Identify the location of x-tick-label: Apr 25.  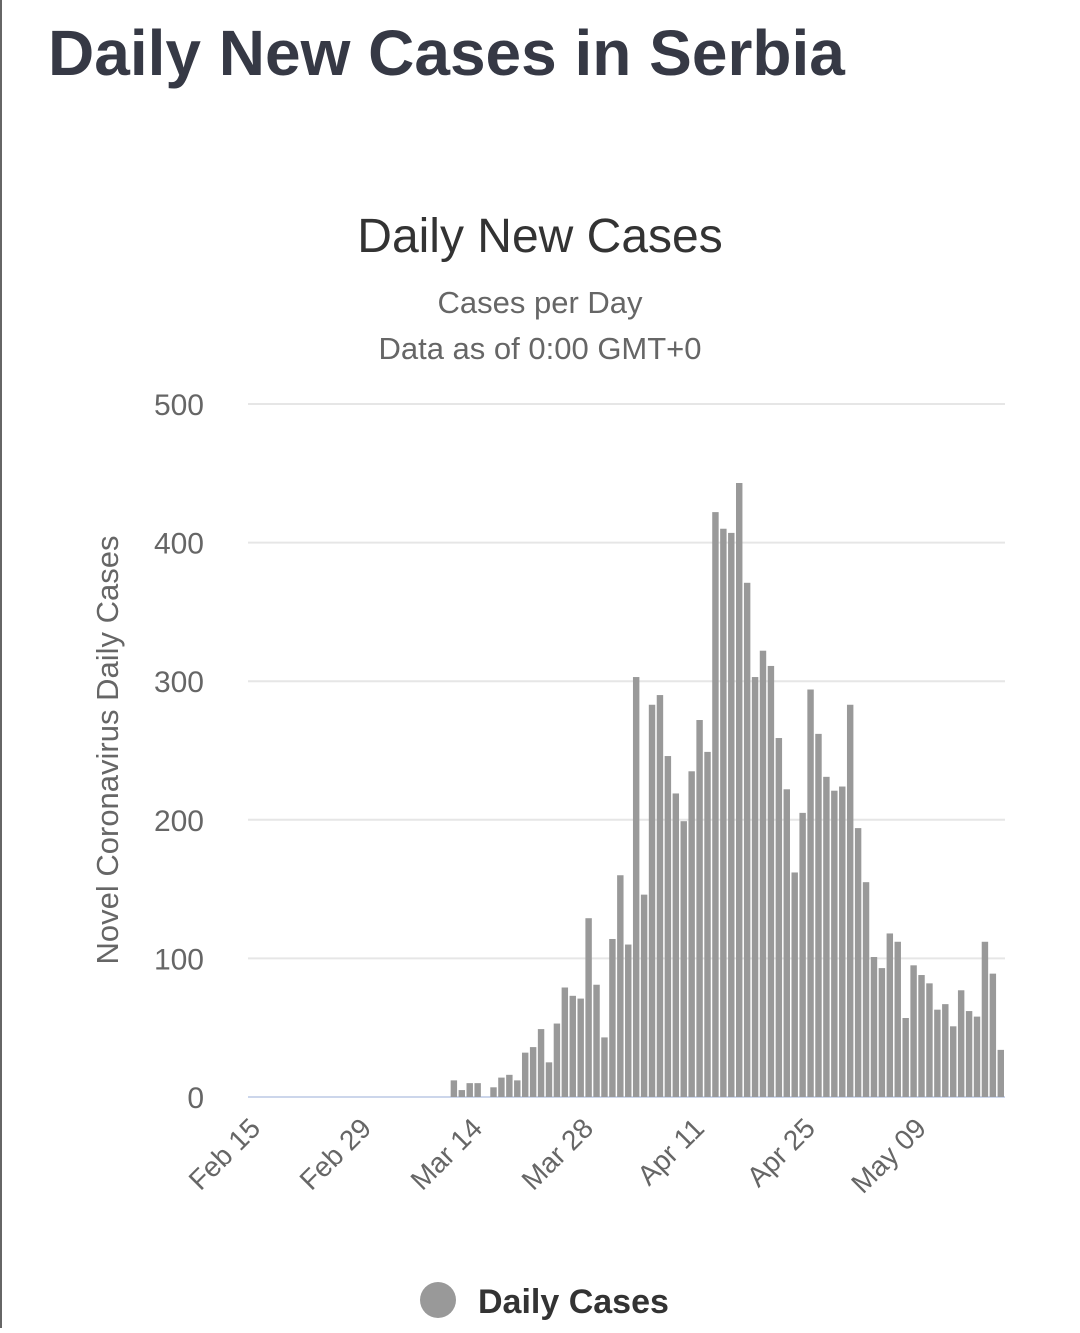
(781, 1152).